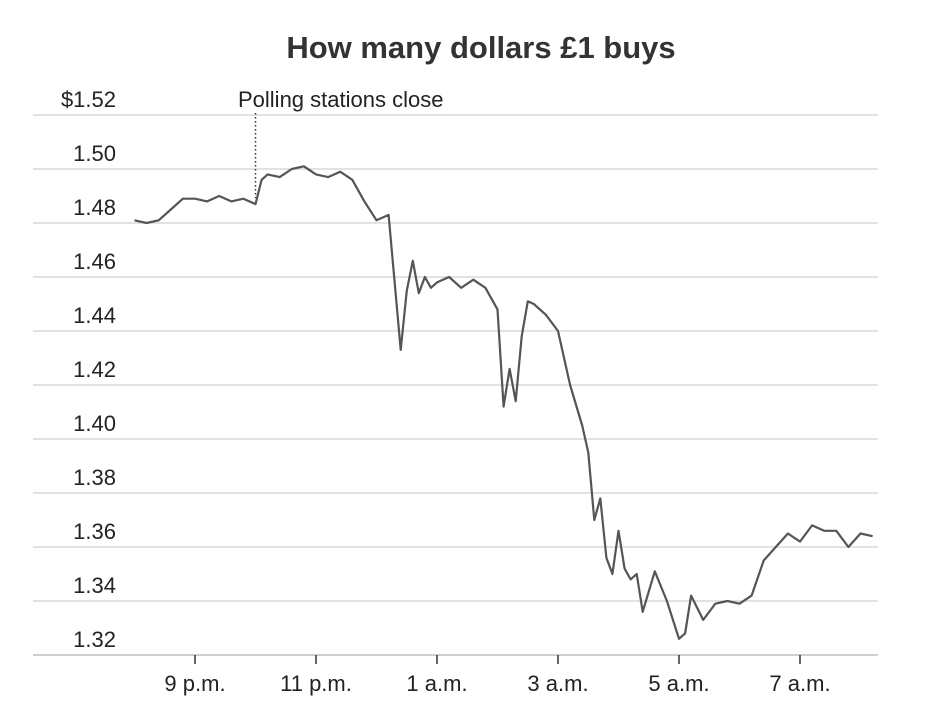 The height and width of the screenshot is (716, 930). Describe the element at coordinates (94, 369) in the screenshot. I see `y-tick-label: 1.42` at that location.